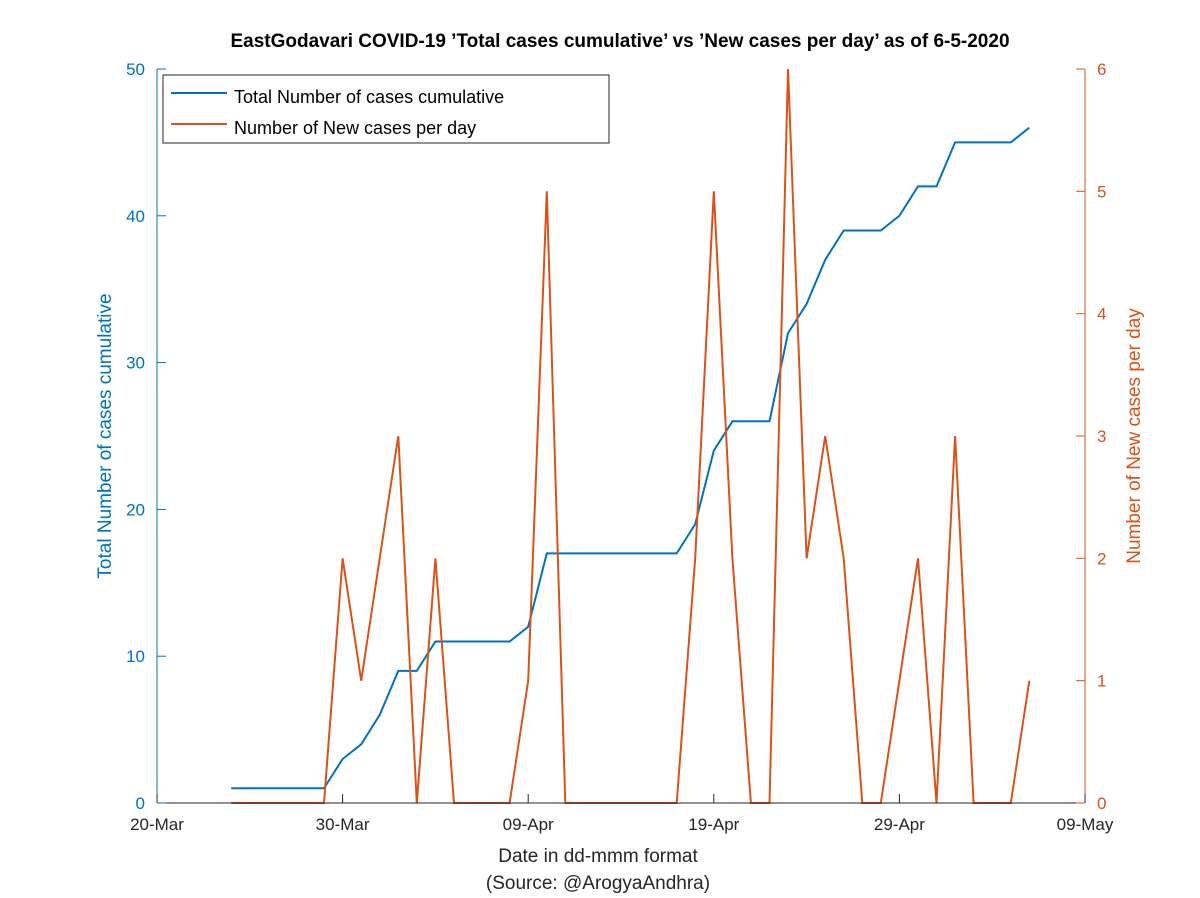 The width and height of the screenshot is (1200, 898). I want to click on y-right-tick-label: 6, so click(1101, 69).